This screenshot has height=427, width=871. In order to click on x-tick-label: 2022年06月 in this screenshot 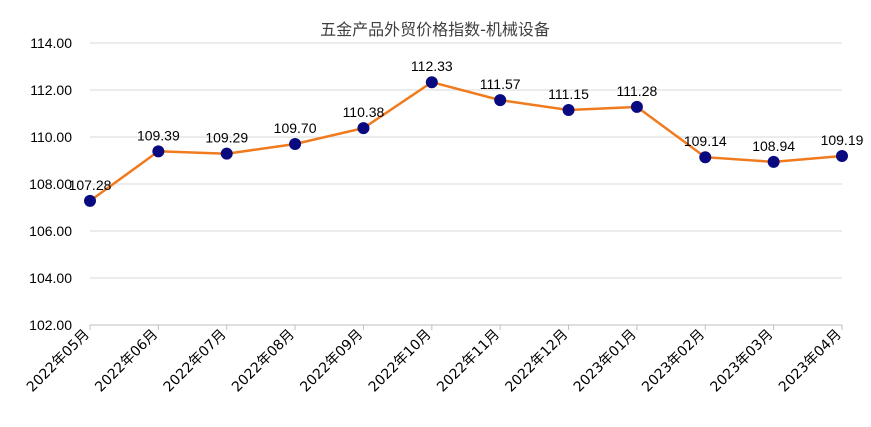, I will do `click(126, 361)`.